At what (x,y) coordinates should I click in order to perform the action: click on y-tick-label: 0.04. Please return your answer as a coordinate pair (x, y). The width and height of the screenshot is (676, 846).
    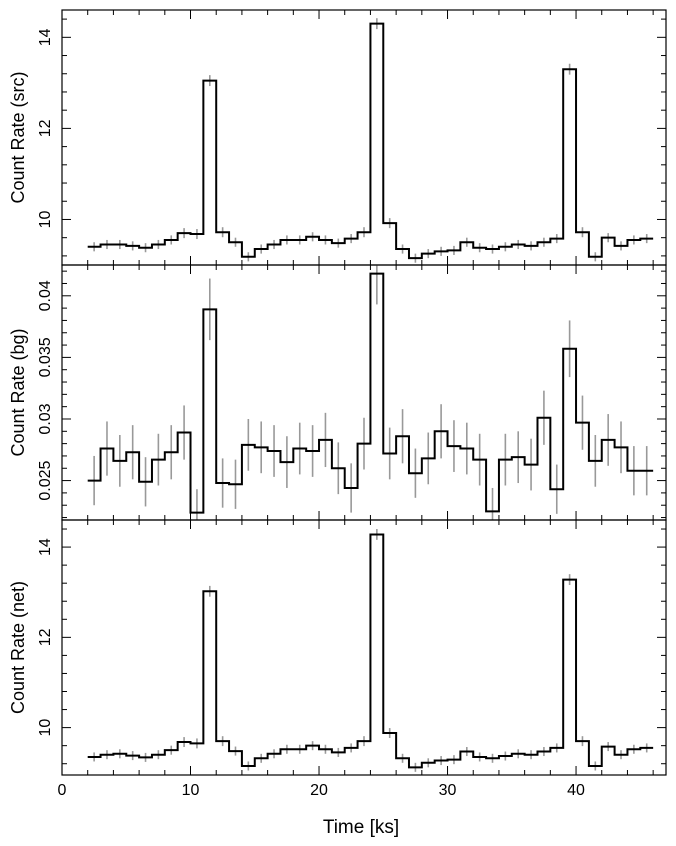
    Looking at the image, I should click on (45, 295).